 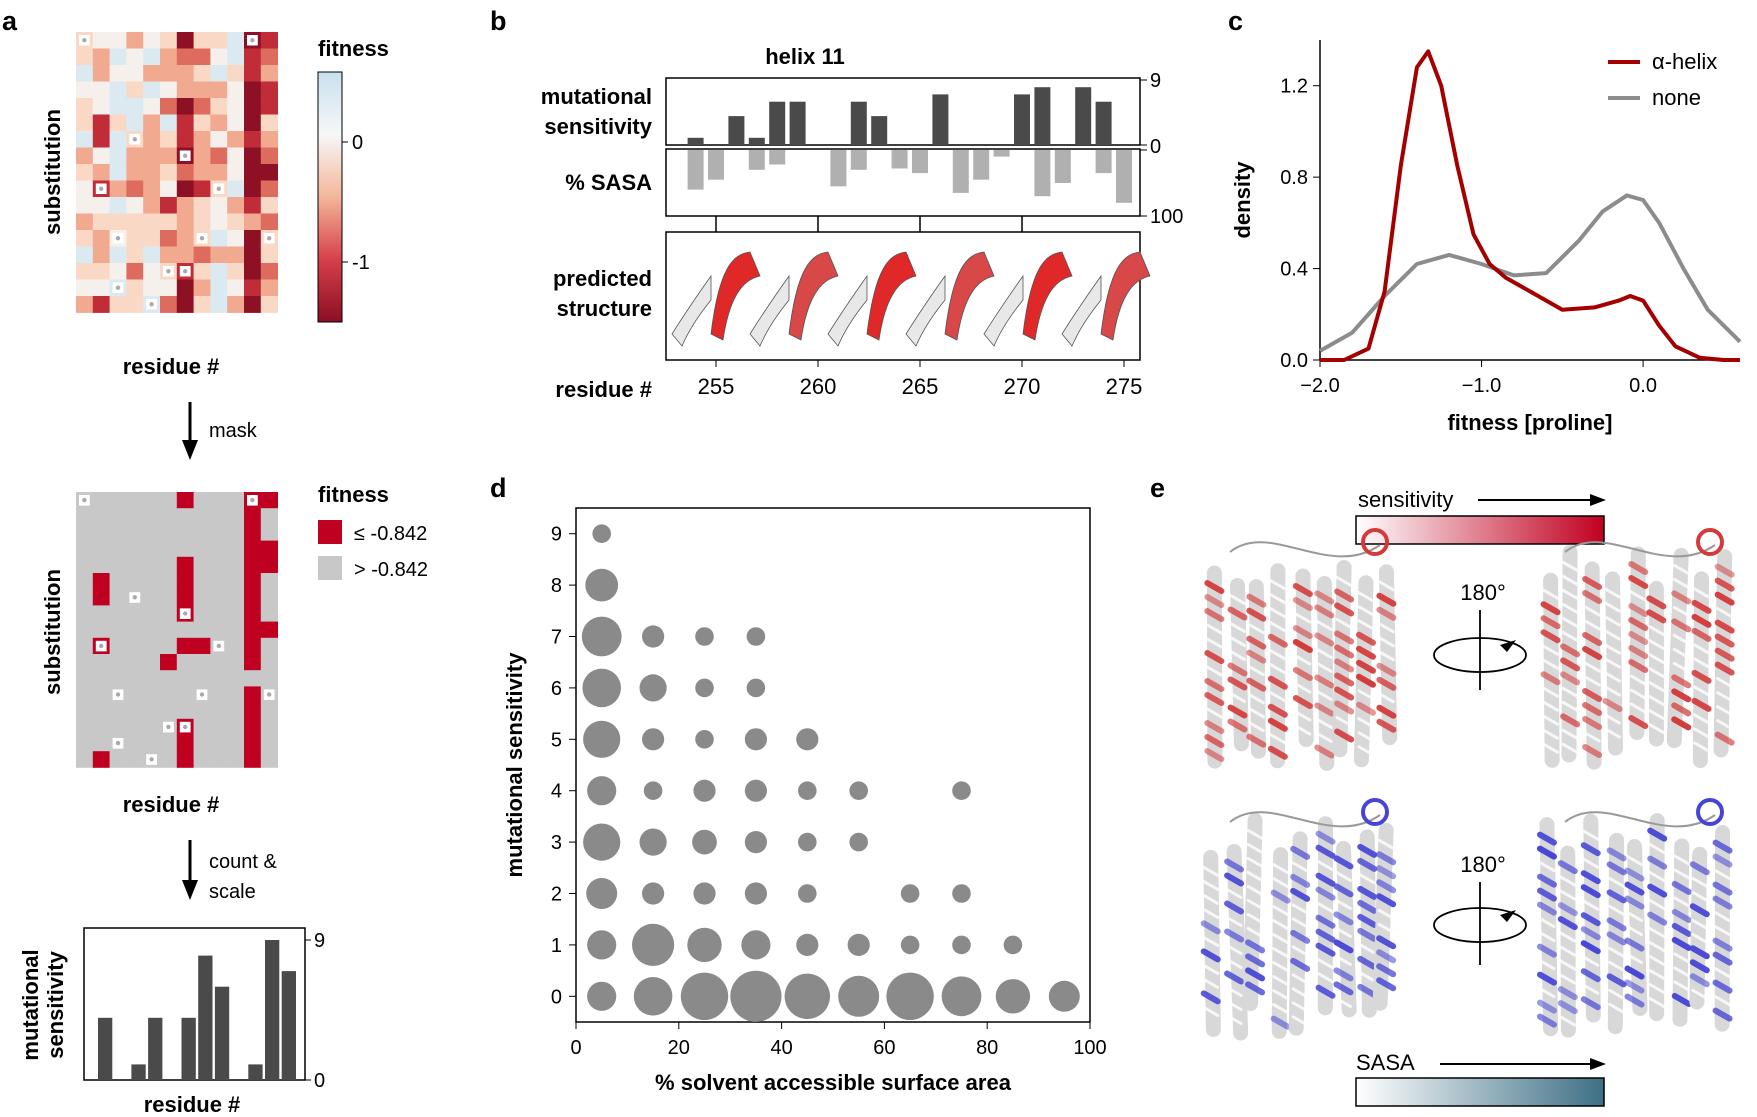 I want to click on sens-tick-label-0: 0, so click(x=1155, y=147).